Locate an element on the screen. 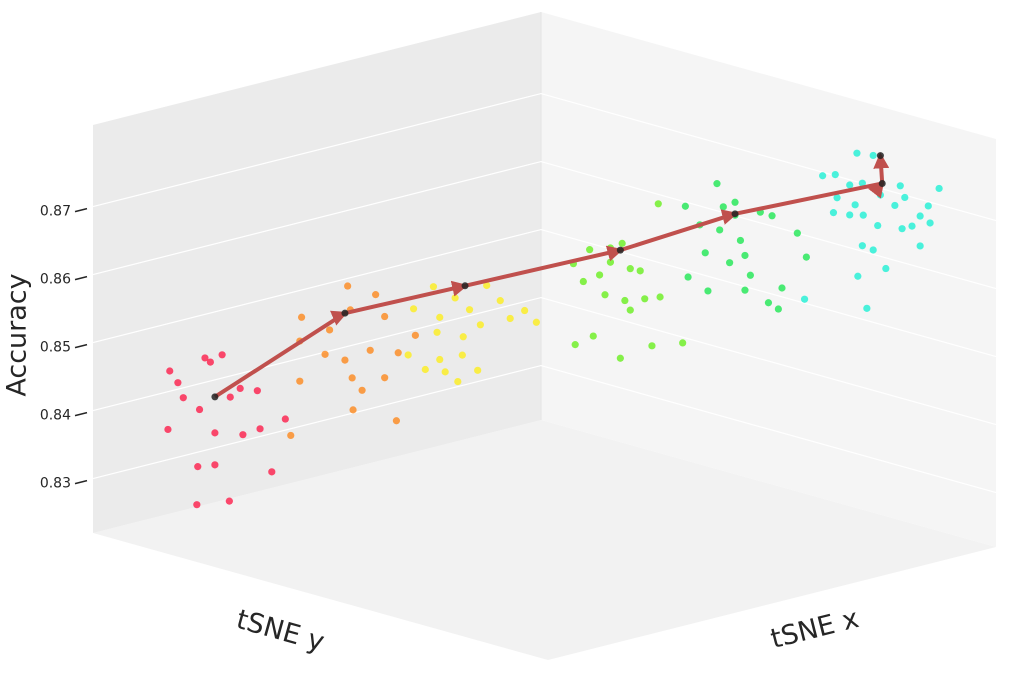 This screenshot has height=674, width=1016. z-tick-label: 0.85 is located at coordinates (55, 348).